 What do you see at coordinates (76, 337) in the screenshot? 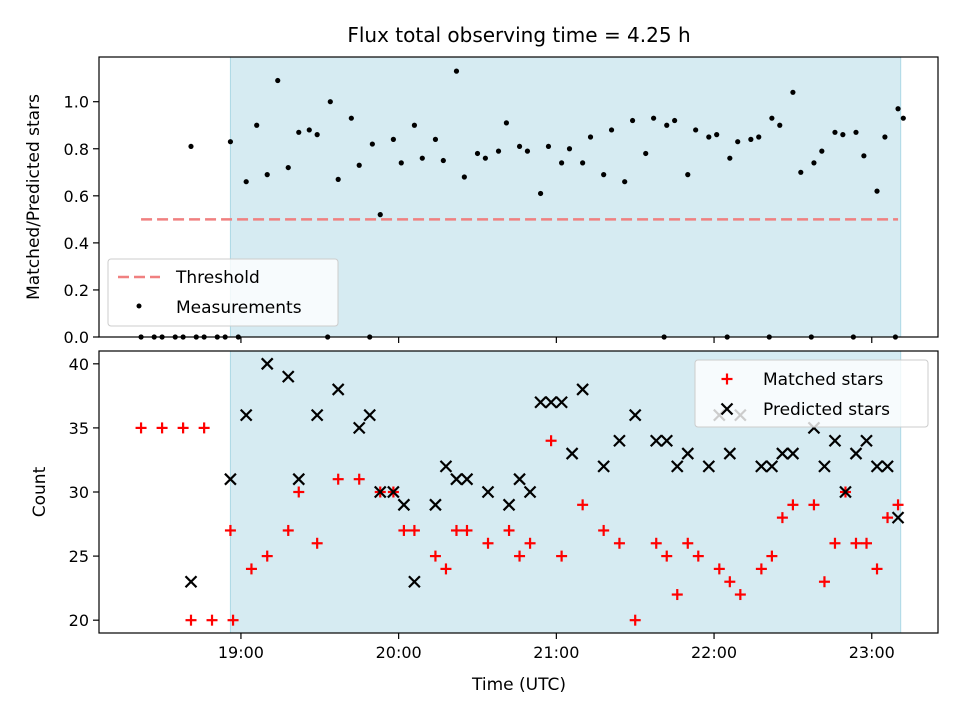
I see `y-tick-label: 0.0` at bounding box center [76, 337].